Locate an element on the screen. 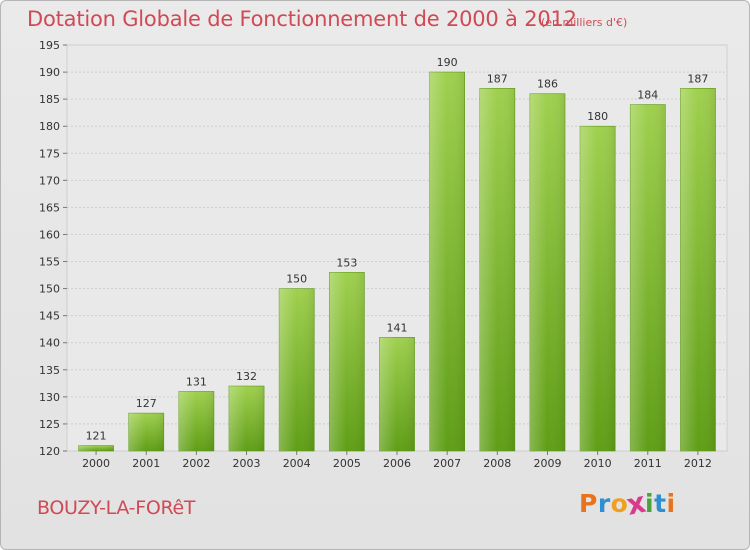 The width and height of the screenshot is (750, 550). x-tick-label: 2009 is located at coordinates (547, 463).